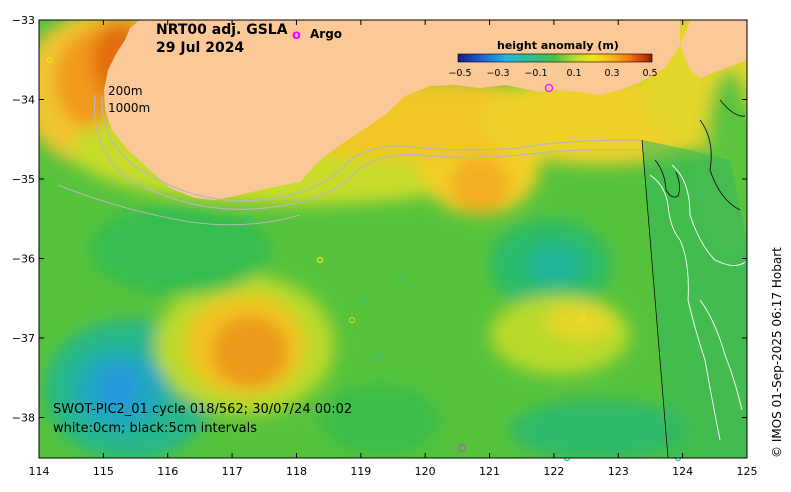 This screenshot has width=791, height=492. I want to click on x-tick-label: 119, so click(360, 471).